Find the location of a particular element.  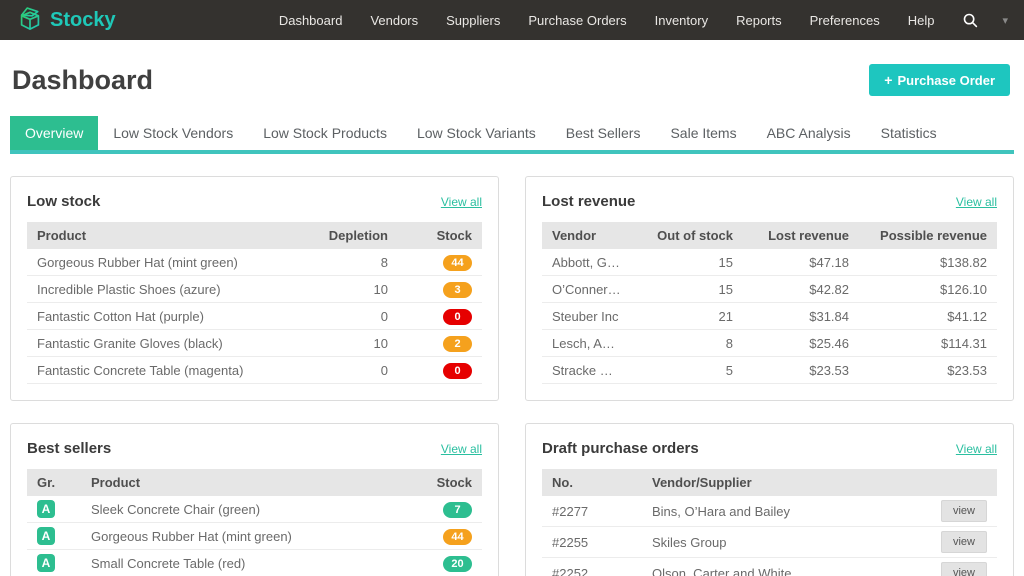

nav-item-preferences: Preferences is located at coordinates (844, 20).